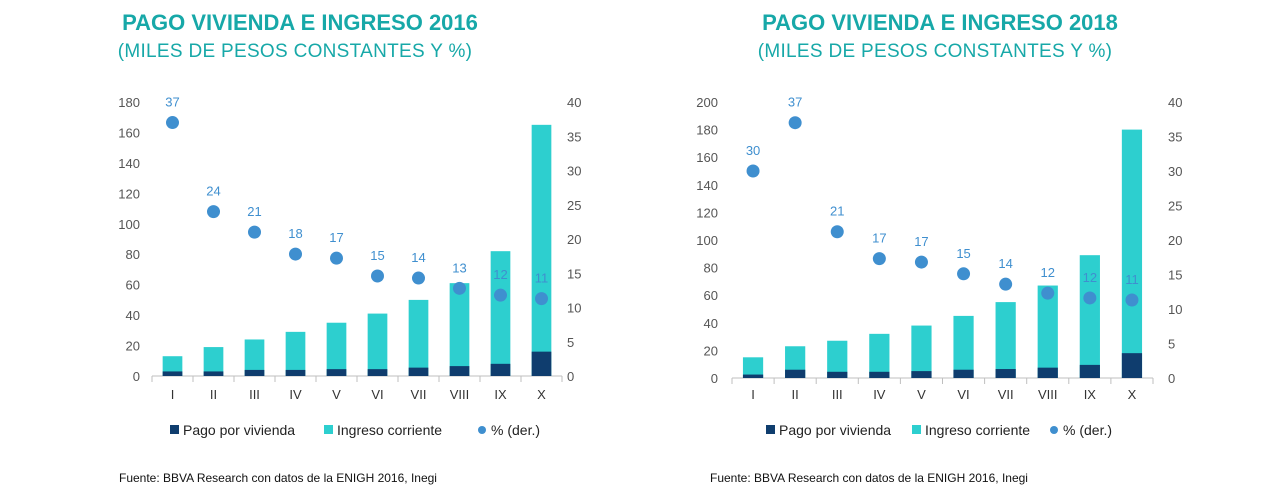 The image size is (1280, 499). What do you see at coordinates (300, 22) in the screenshot?
I see `chart-title: PAGO VIVIENDA E INGRESO 2016` at bounding box center [300, 22].